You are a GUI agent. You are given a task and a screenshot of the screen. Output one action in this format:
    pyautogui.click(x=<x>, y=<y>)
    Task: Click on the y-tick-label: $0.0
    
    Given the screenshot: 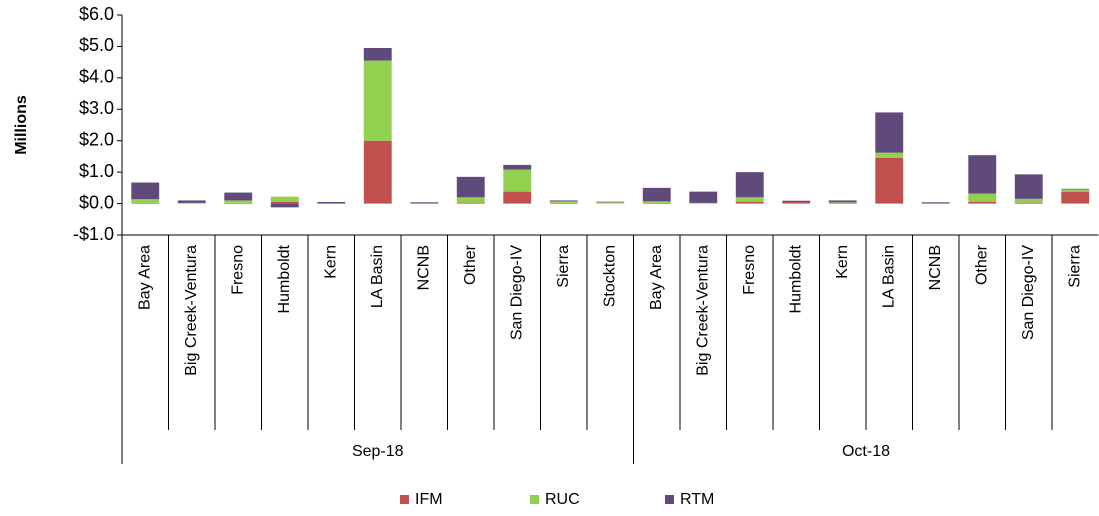 What is the action you would take?
    pyautogui.click(x=96, y=202)
    